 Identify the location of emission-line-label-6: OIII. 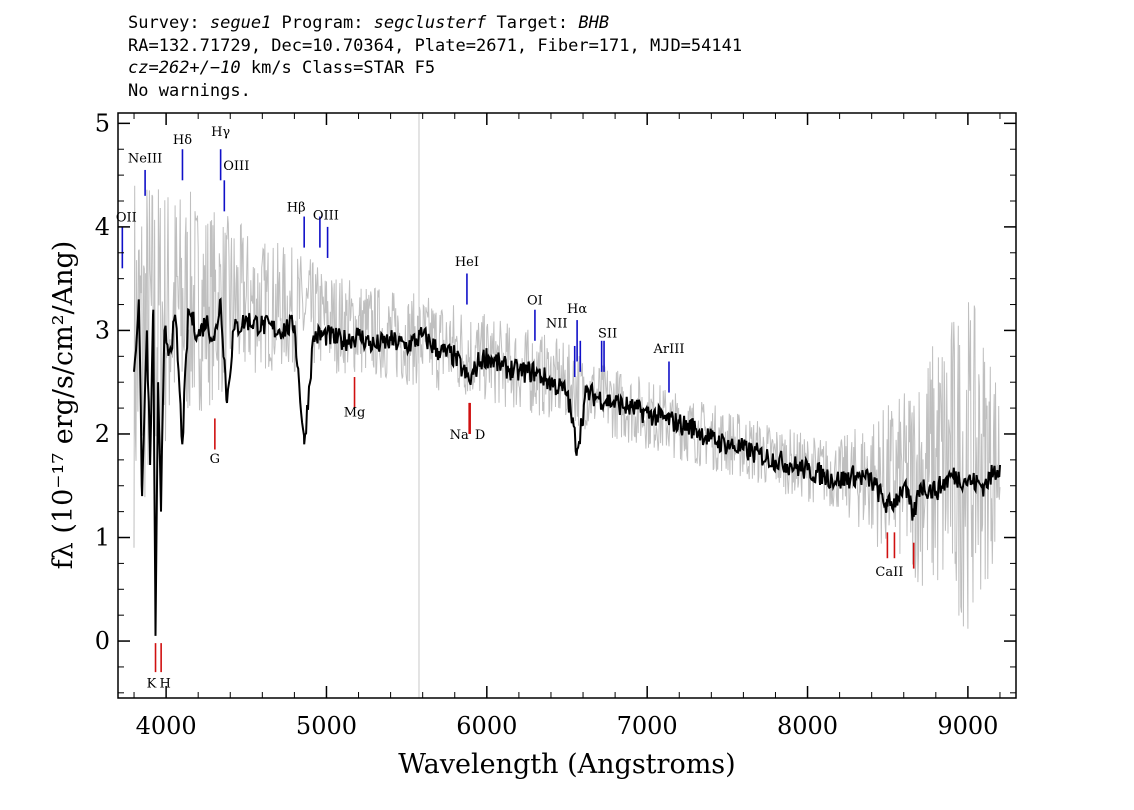
(326, 216).